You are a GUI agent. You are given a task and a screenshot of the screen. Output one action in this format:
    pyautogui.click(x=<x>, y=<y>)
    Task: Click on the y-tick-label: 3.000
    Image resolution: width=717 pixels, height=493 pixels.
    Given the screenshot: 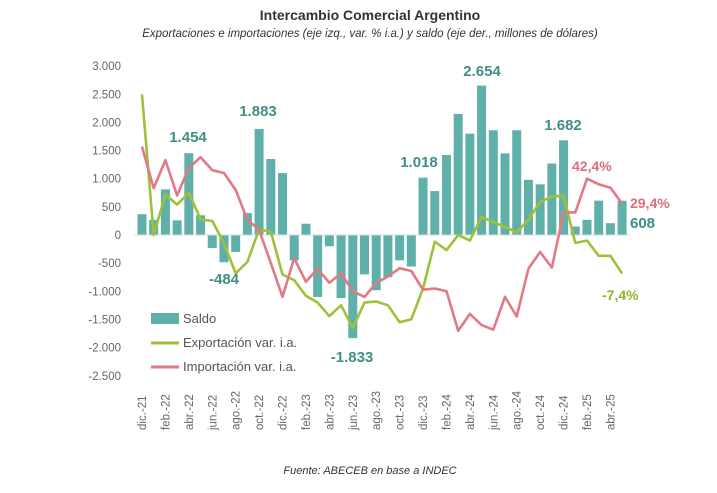 What is the action you would take?
    pyautogui.click(x=106, y=67)
    